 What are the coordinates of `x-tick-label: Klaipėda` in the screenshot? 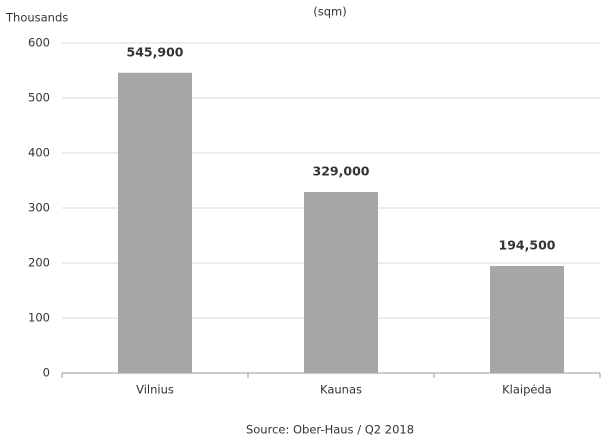 It's located at (527, 390).